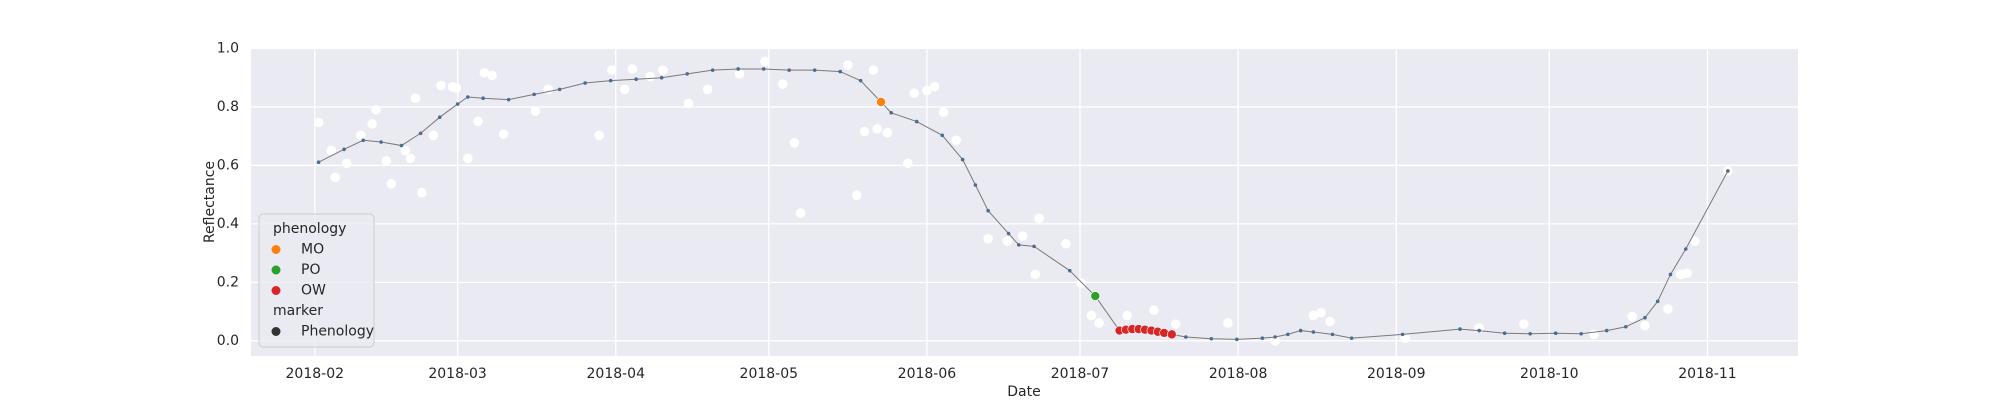 The height and width of the screenshot is (400, 2000). What do you see at coordinates (337, 332) in the screenshot?
I see `legend-label: Phenology` at bounding box center [337, 332].